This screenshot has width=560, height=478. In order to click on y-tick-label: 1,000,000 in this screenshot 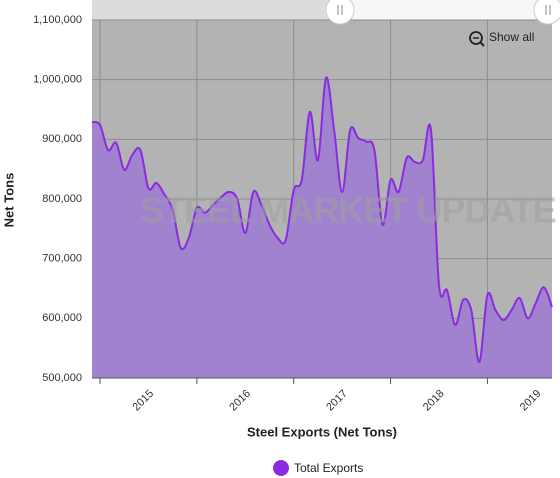, I will do `click(57, 80)`.